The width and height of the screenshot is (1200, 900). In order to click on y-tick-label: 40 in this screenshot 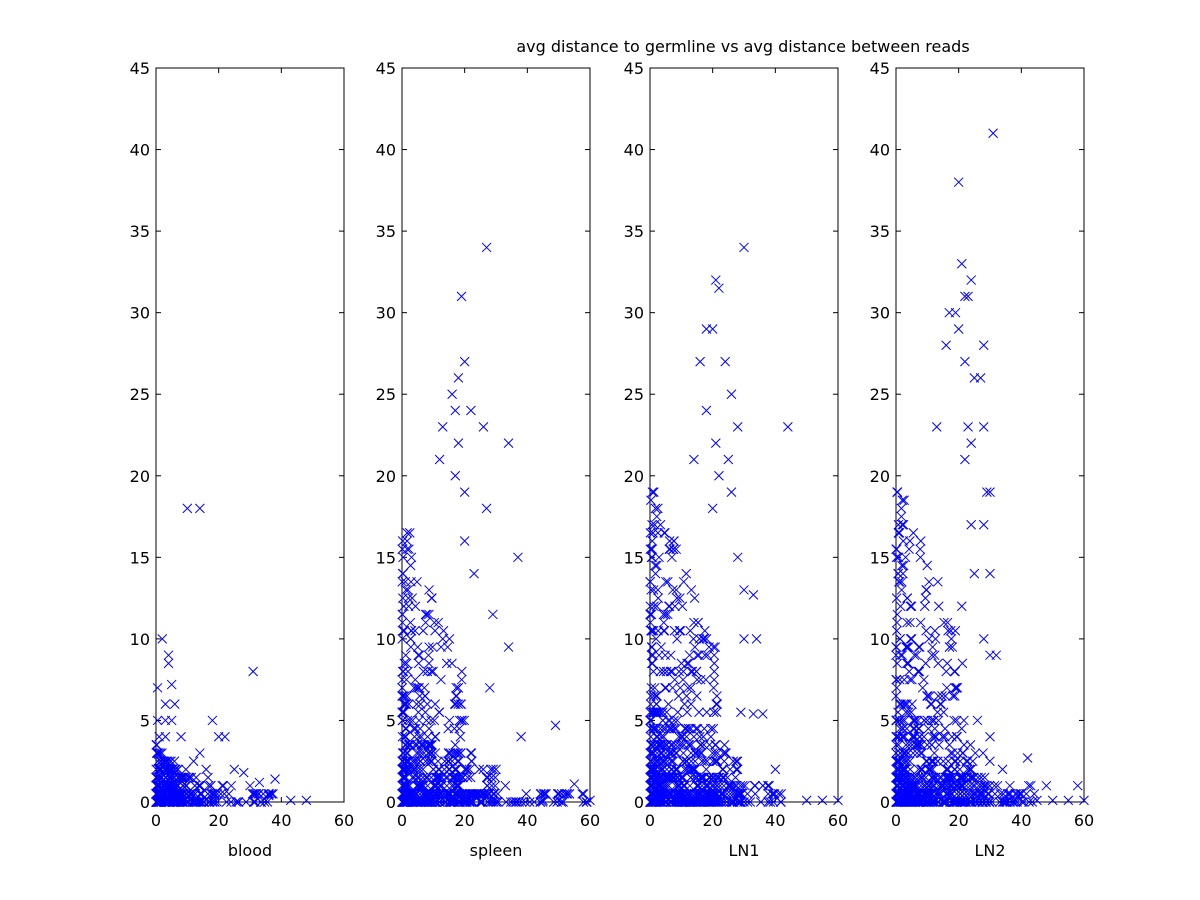, I will do `click(386, 150)`.